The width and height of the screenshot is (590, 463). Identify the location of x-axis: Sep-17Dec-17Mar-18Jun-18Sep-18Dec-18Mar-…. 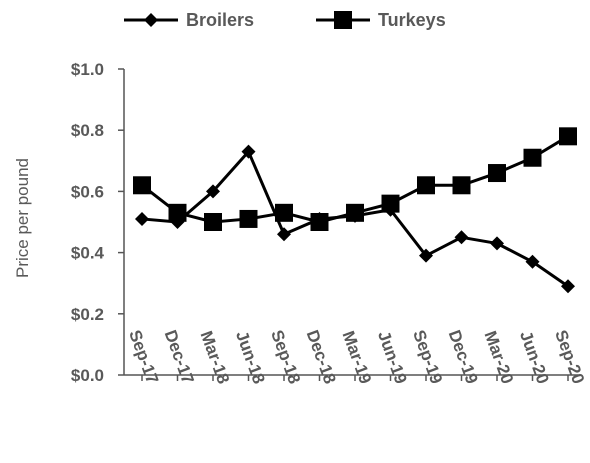
(356, 356).